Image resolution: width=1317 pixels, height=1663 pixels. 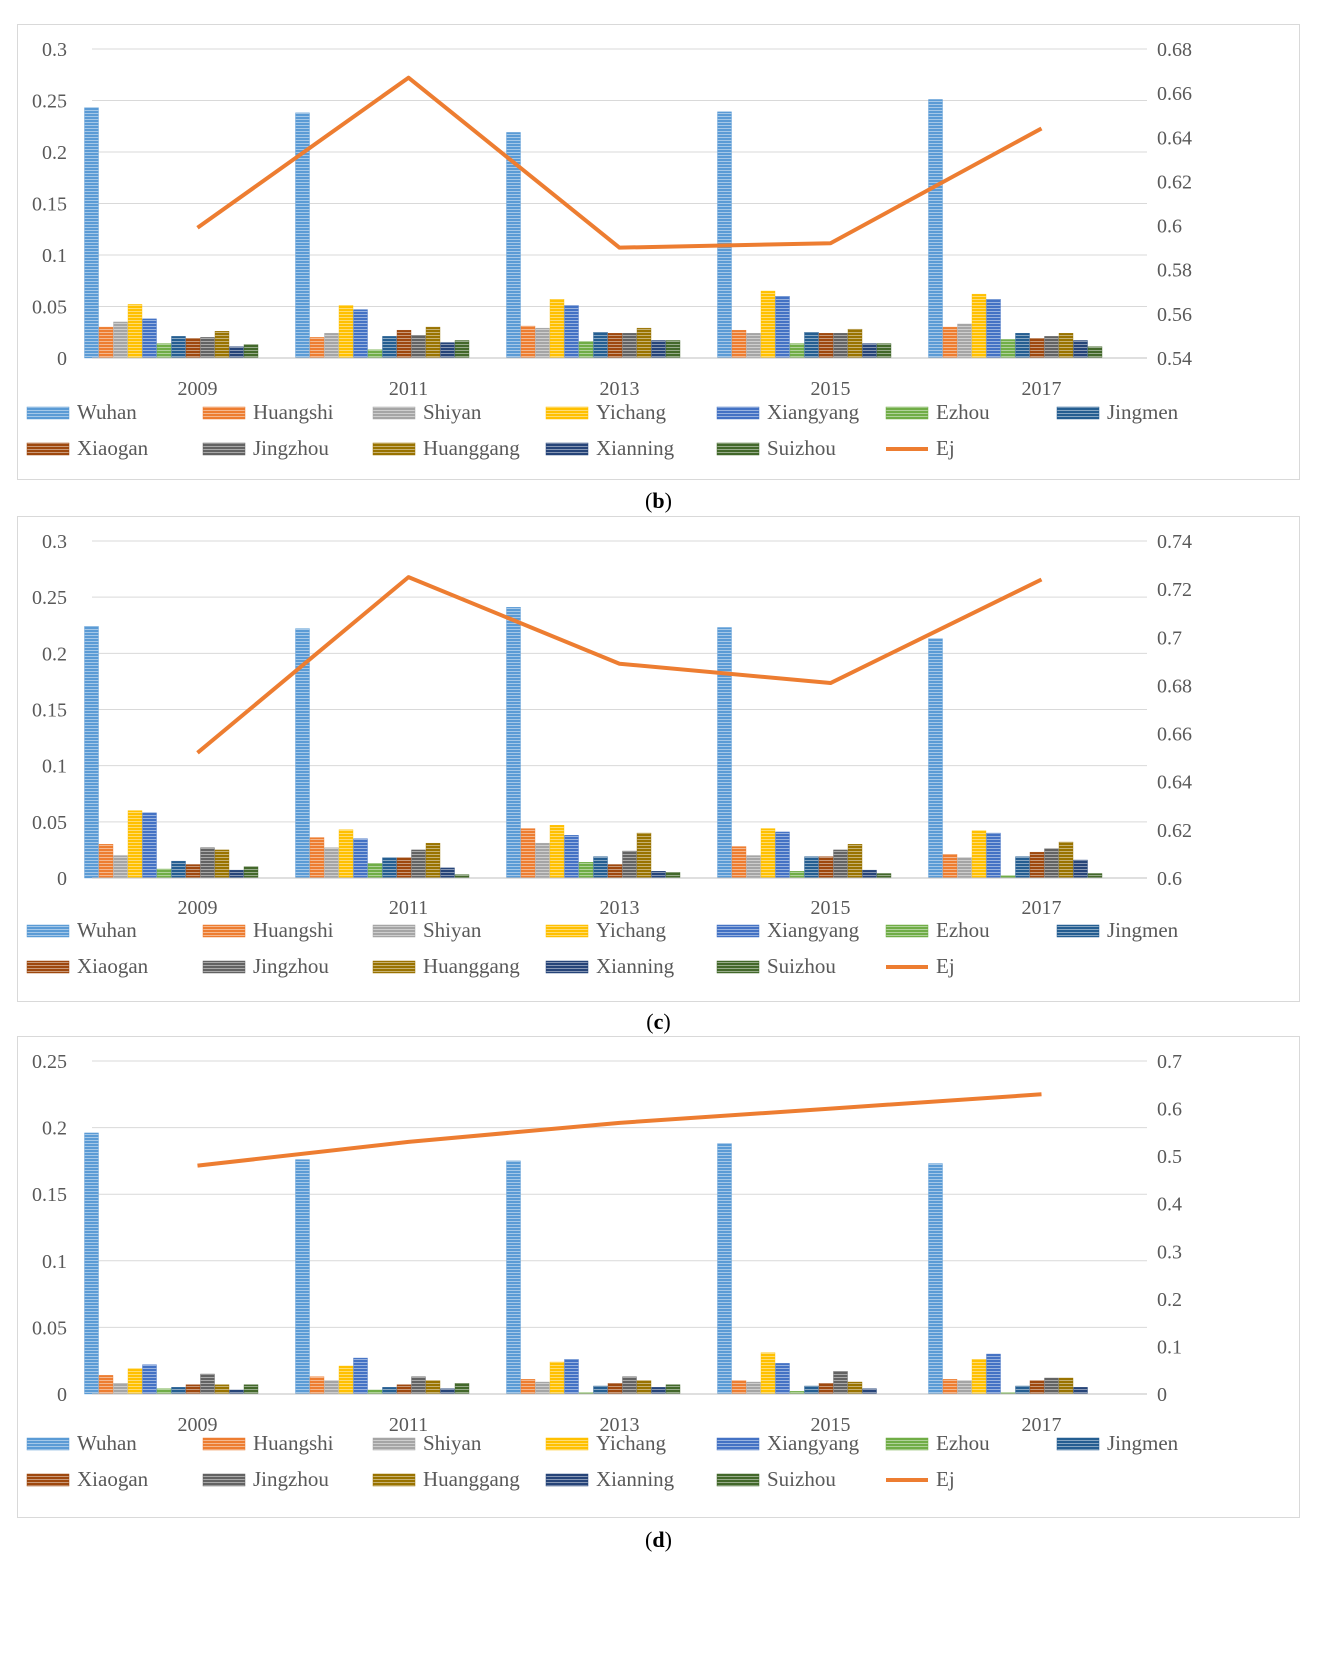 I want to click on bar-ezhou-2013, so click(x=586, y=870).